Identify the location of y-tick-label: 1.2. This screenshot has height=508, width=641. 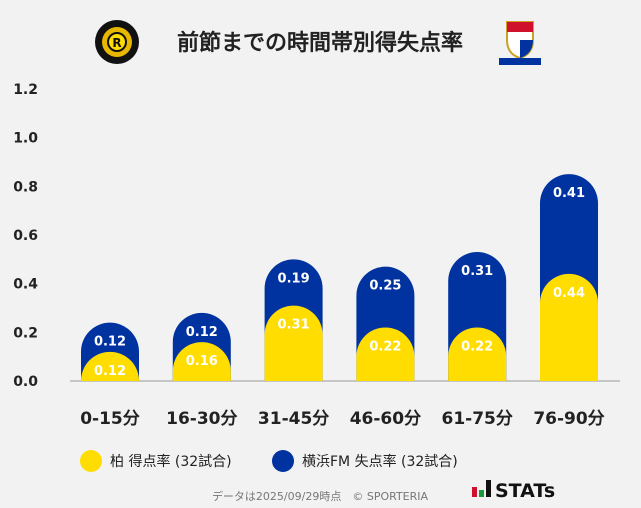
(25, 90).